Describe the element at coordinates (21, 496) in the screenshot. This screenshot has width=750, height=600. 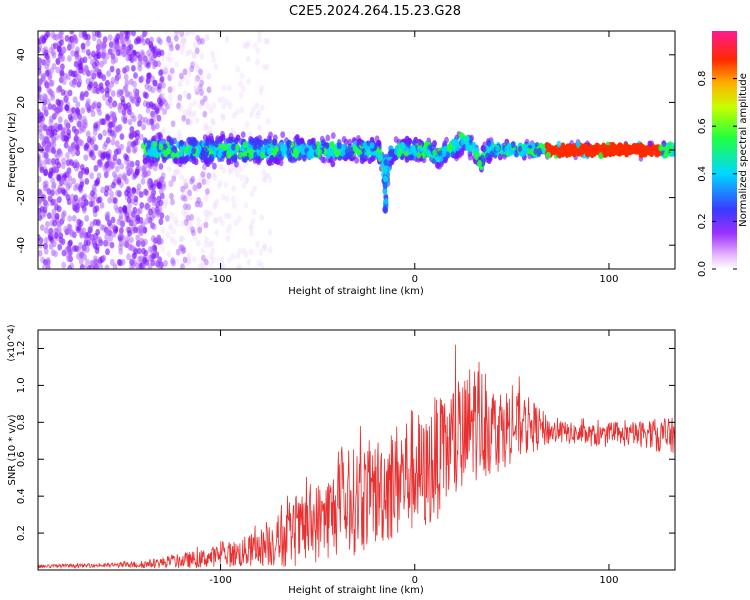
I see `y-tick-label: 0.4` at that location.